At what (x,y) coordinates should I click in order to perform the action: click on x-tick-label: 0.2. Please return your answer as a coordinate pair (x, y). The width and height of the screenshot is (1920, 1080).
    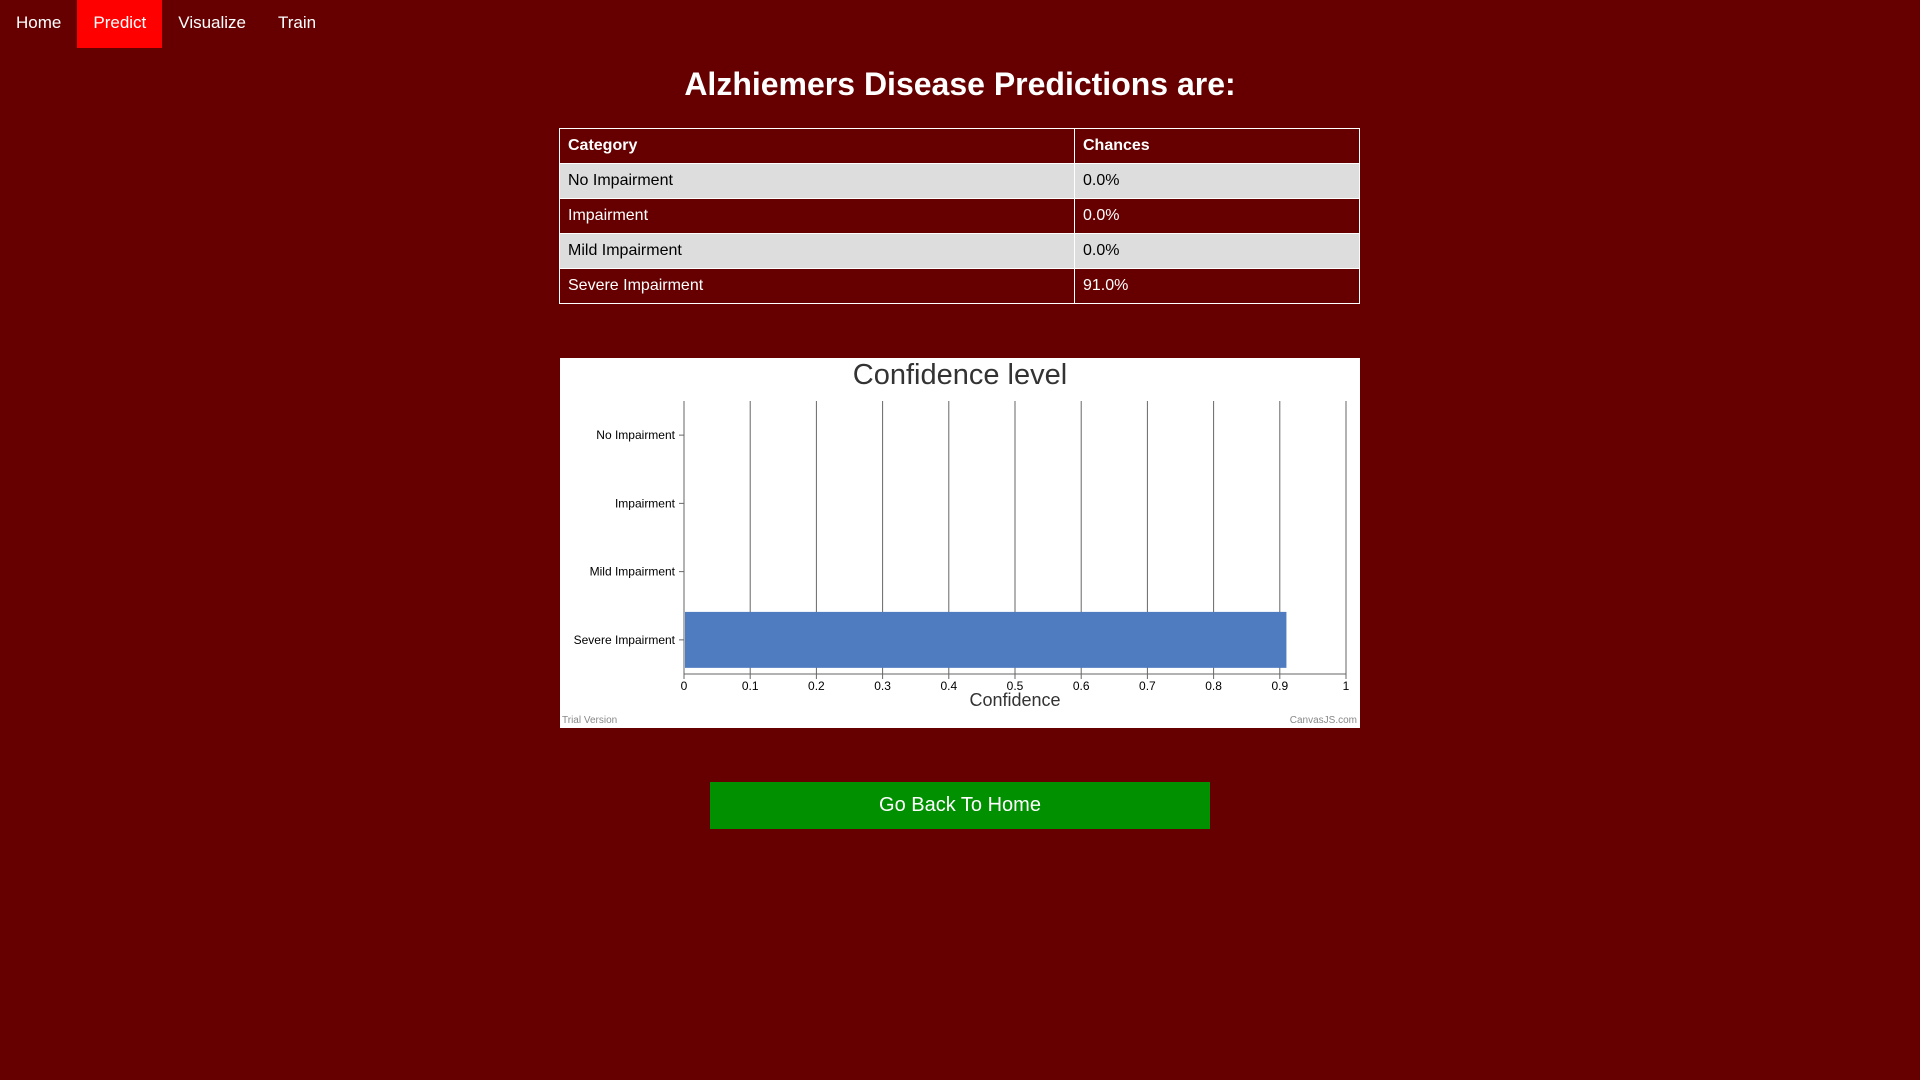
    Looking at the image, I should click on (816, 686).